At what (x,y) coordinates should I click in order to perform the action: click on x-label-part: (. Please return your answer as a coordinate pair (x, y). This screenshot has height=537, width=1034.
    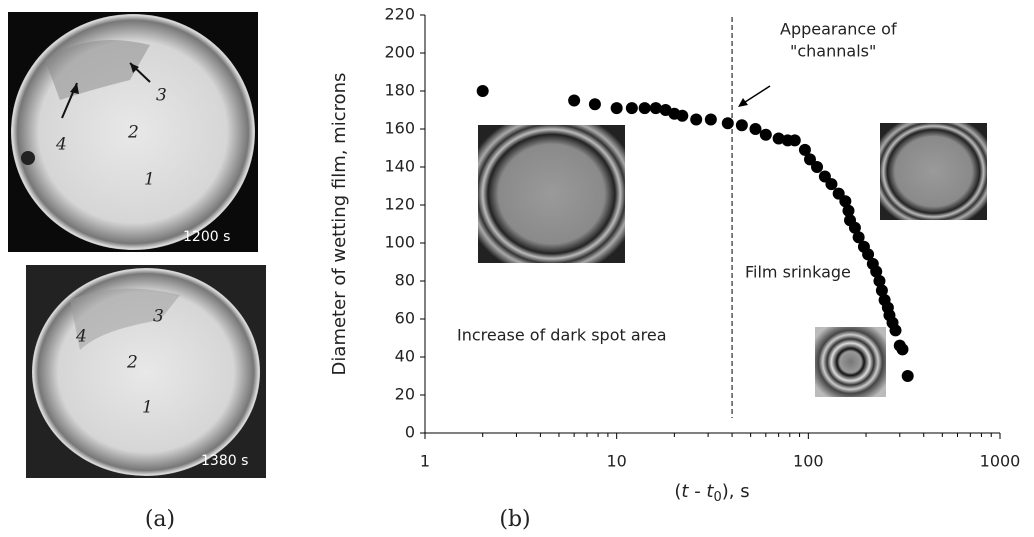
    Looking at the image, I should click on (677, 491).